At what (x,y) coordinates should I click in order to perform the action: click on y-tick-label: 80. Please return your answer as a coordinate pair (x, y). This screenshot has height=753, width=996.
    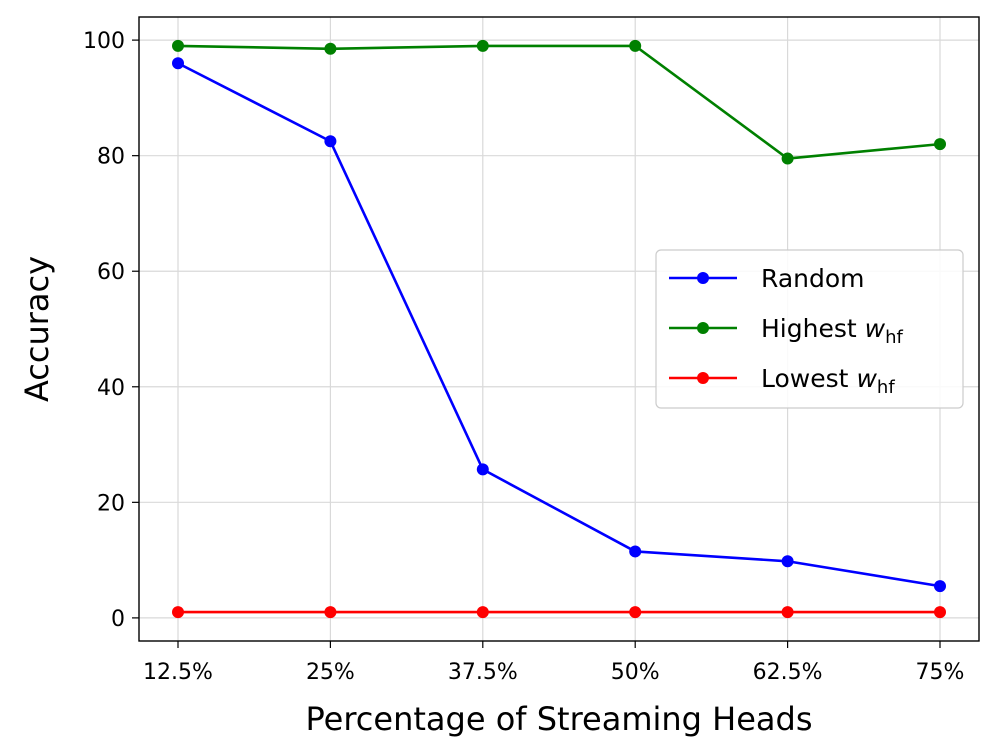
    Looking at the image, I should click on (111, 157).